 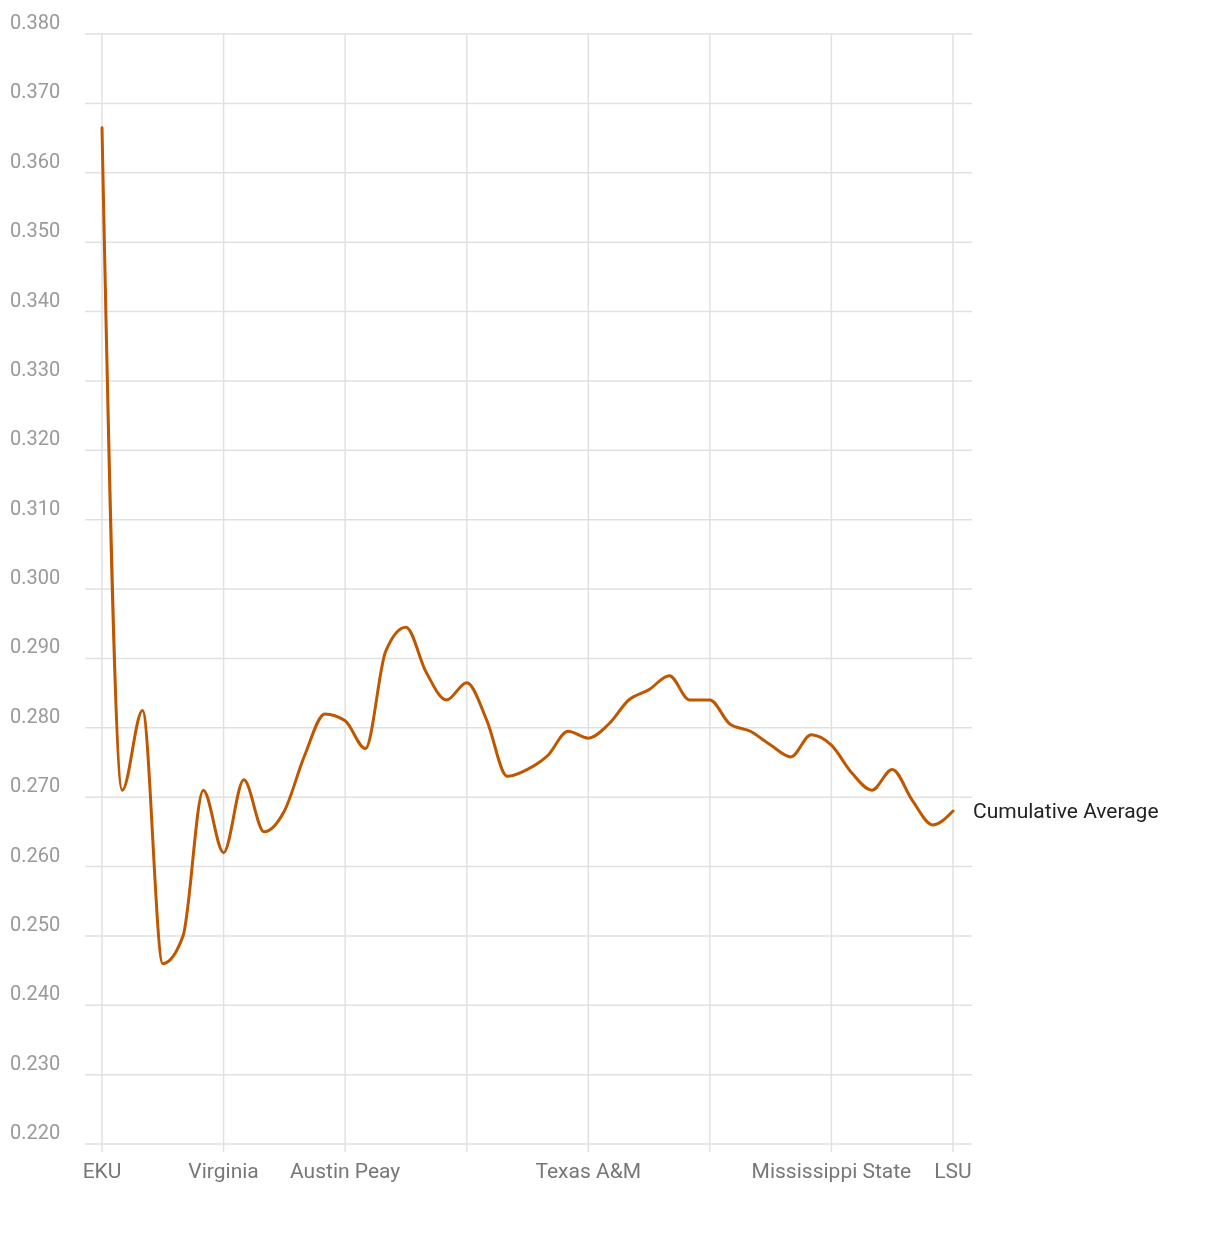 I want to click on y-tick-label: 0.310, so click(x=35, y=507).